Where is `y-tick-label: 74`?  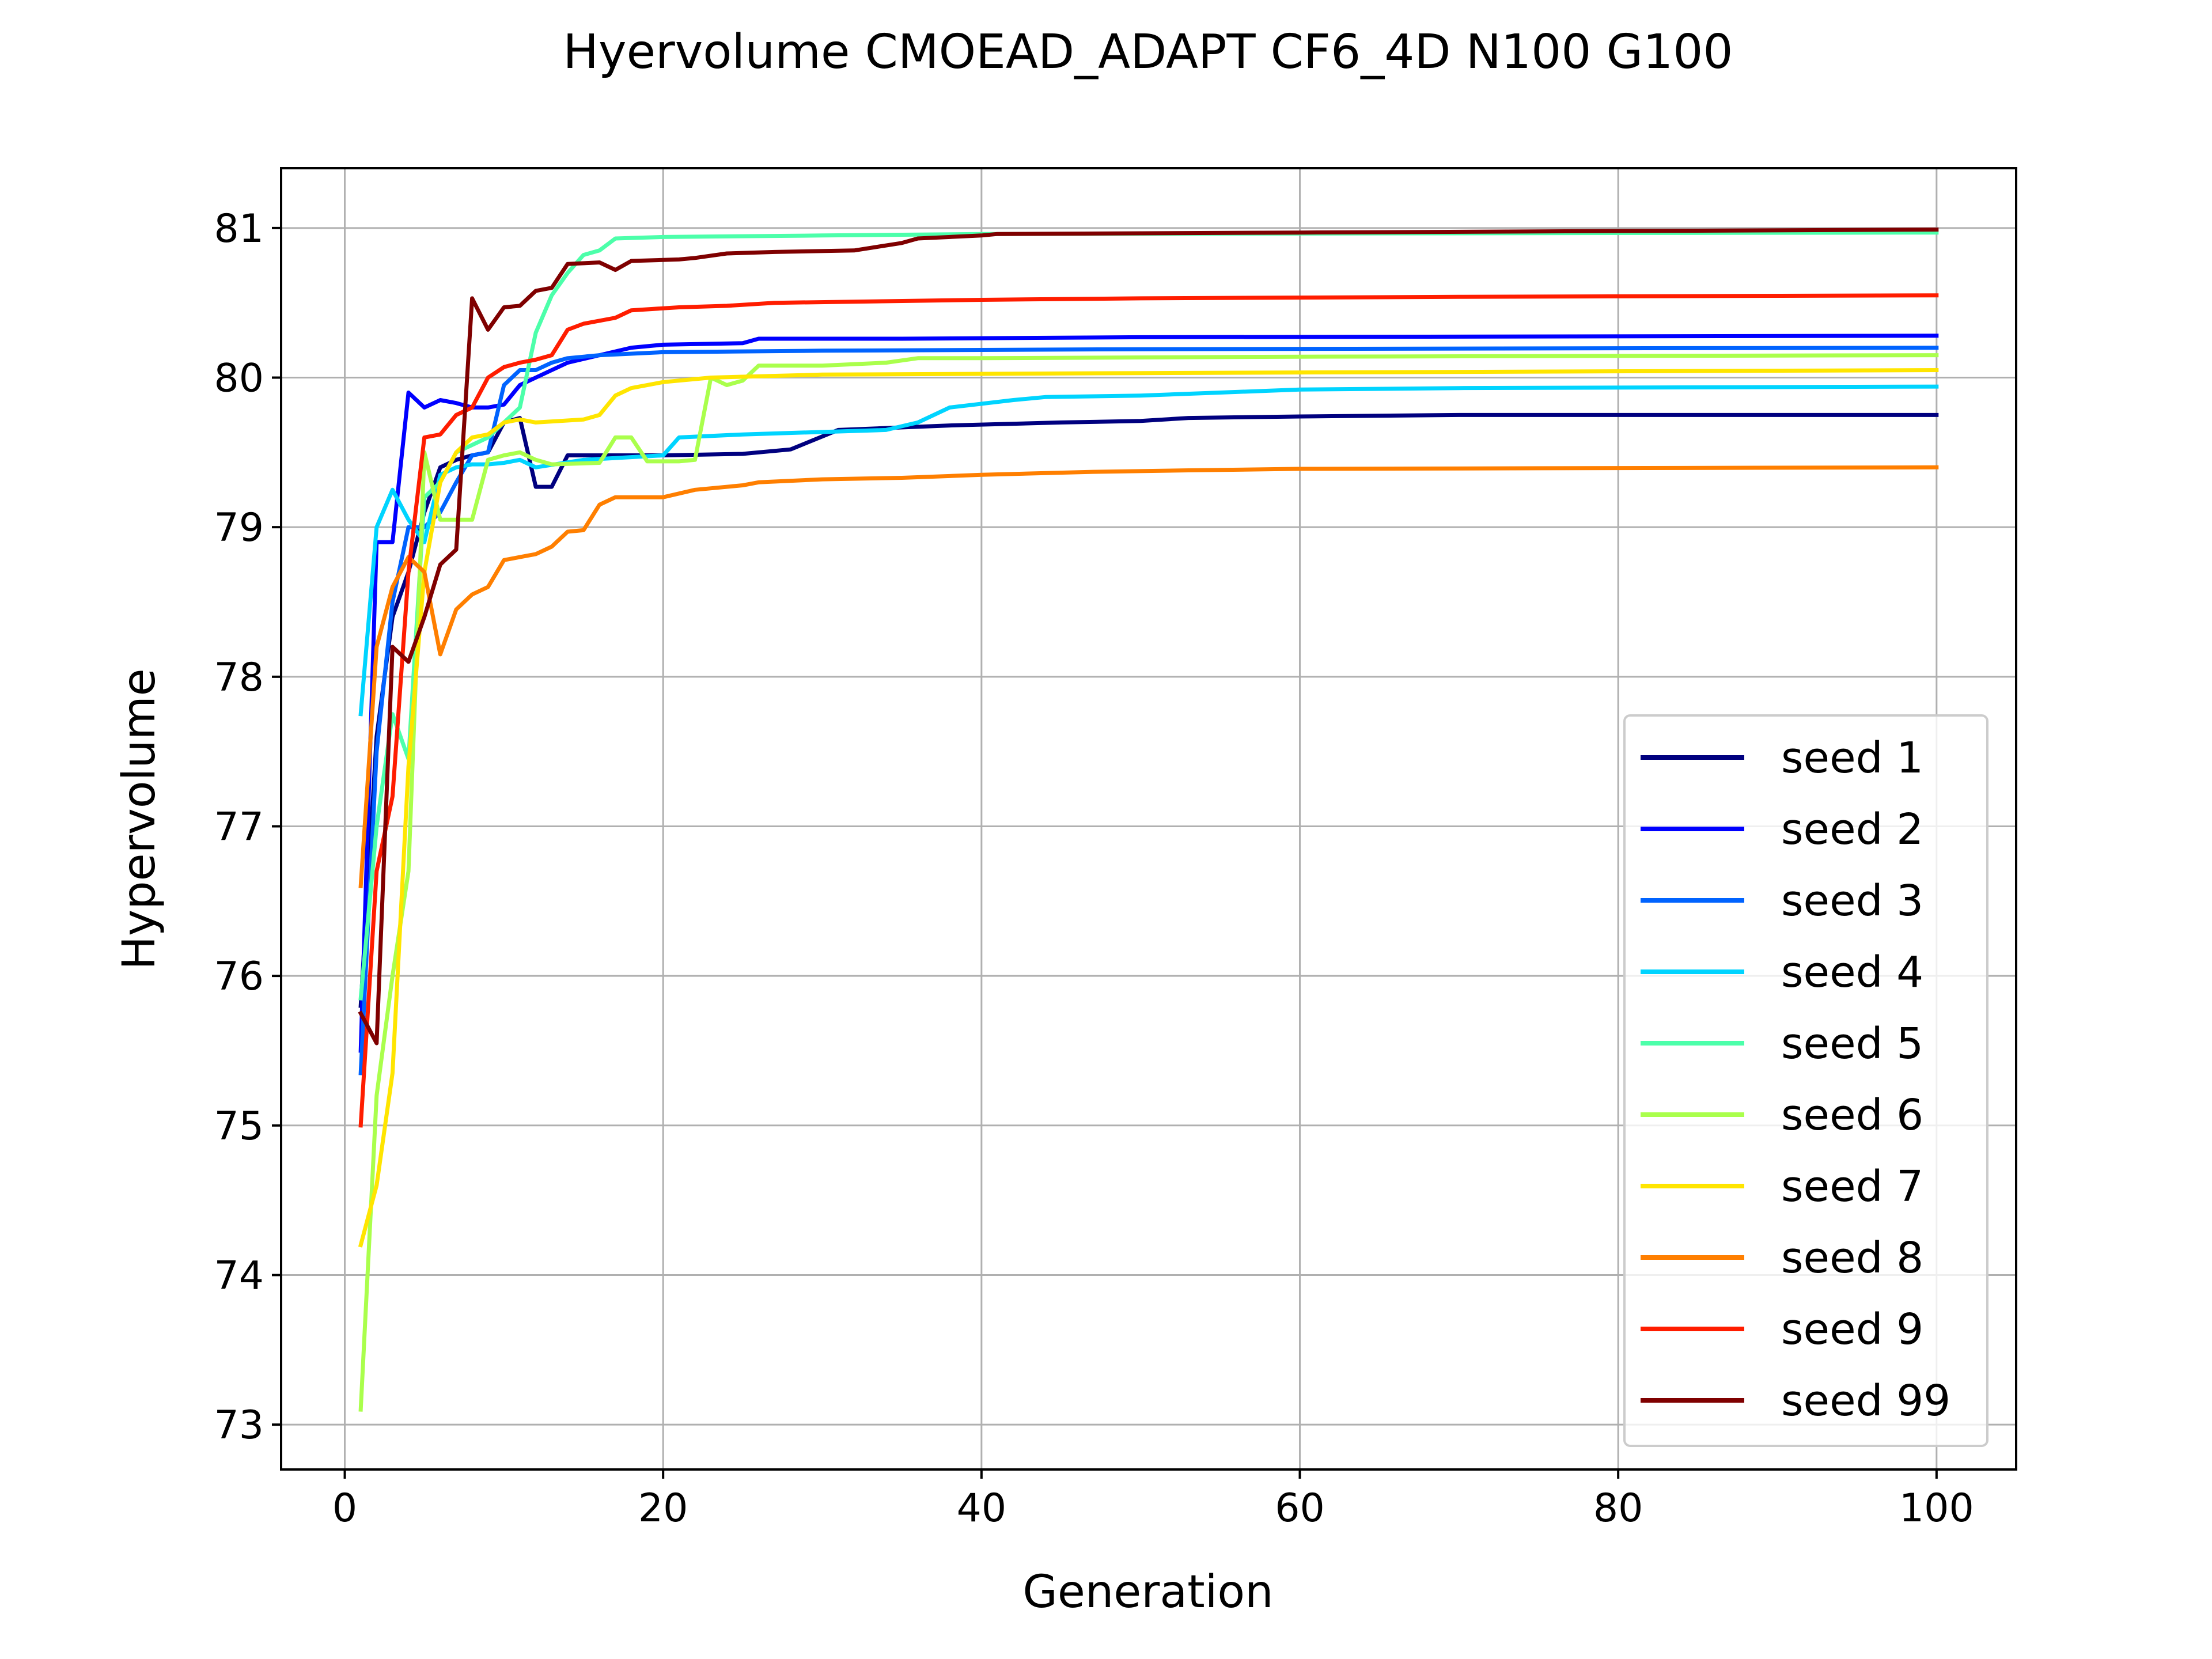 y-tick-label: 74 is located at coordinates (239, 1275).